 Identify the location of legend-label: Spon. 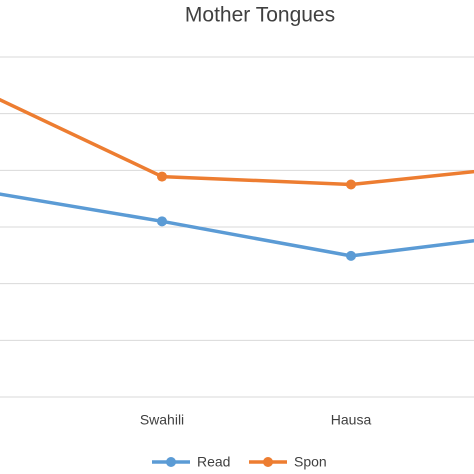
(310, 462).